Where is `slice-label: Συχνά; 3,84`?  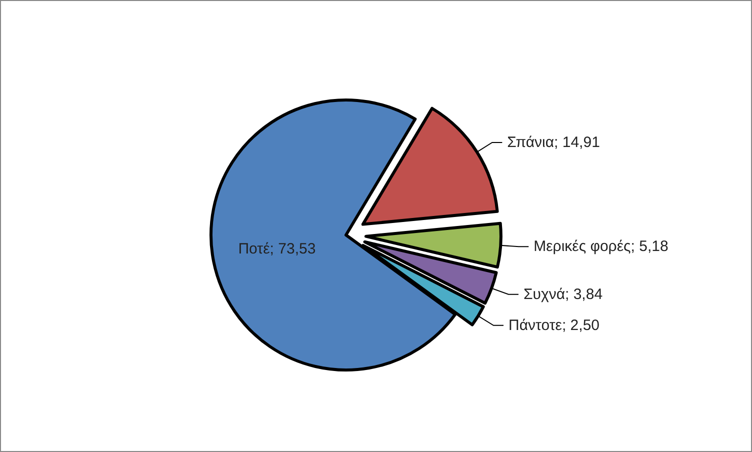
slice-label: Συχνά; 3,84 is located at coordinates (563, 294).